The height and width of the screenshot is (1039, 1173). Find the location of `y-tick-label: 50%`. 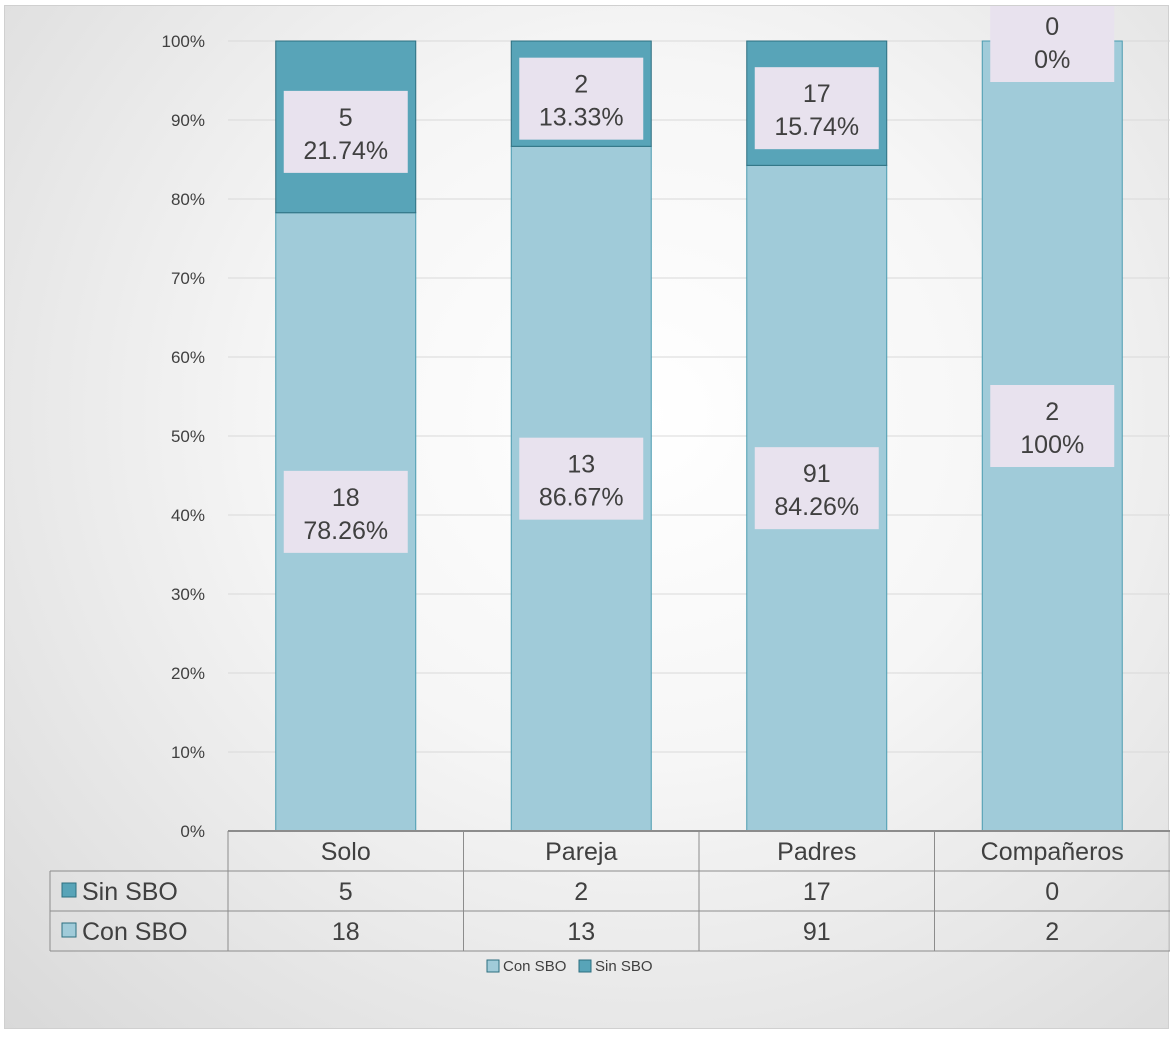

y-tick-label: 50% is located at coordinates (188, 436).